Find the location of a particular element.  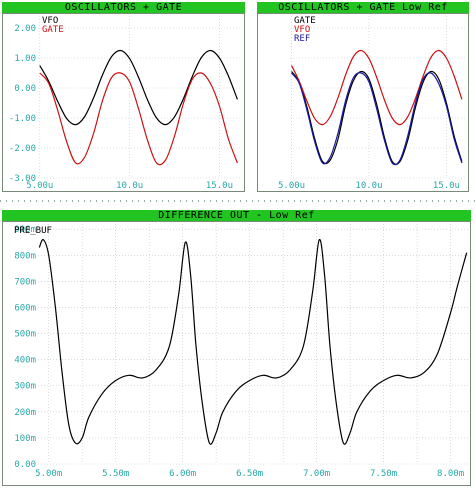

y-tick-label: 400m is located at coordinates (25, 361).